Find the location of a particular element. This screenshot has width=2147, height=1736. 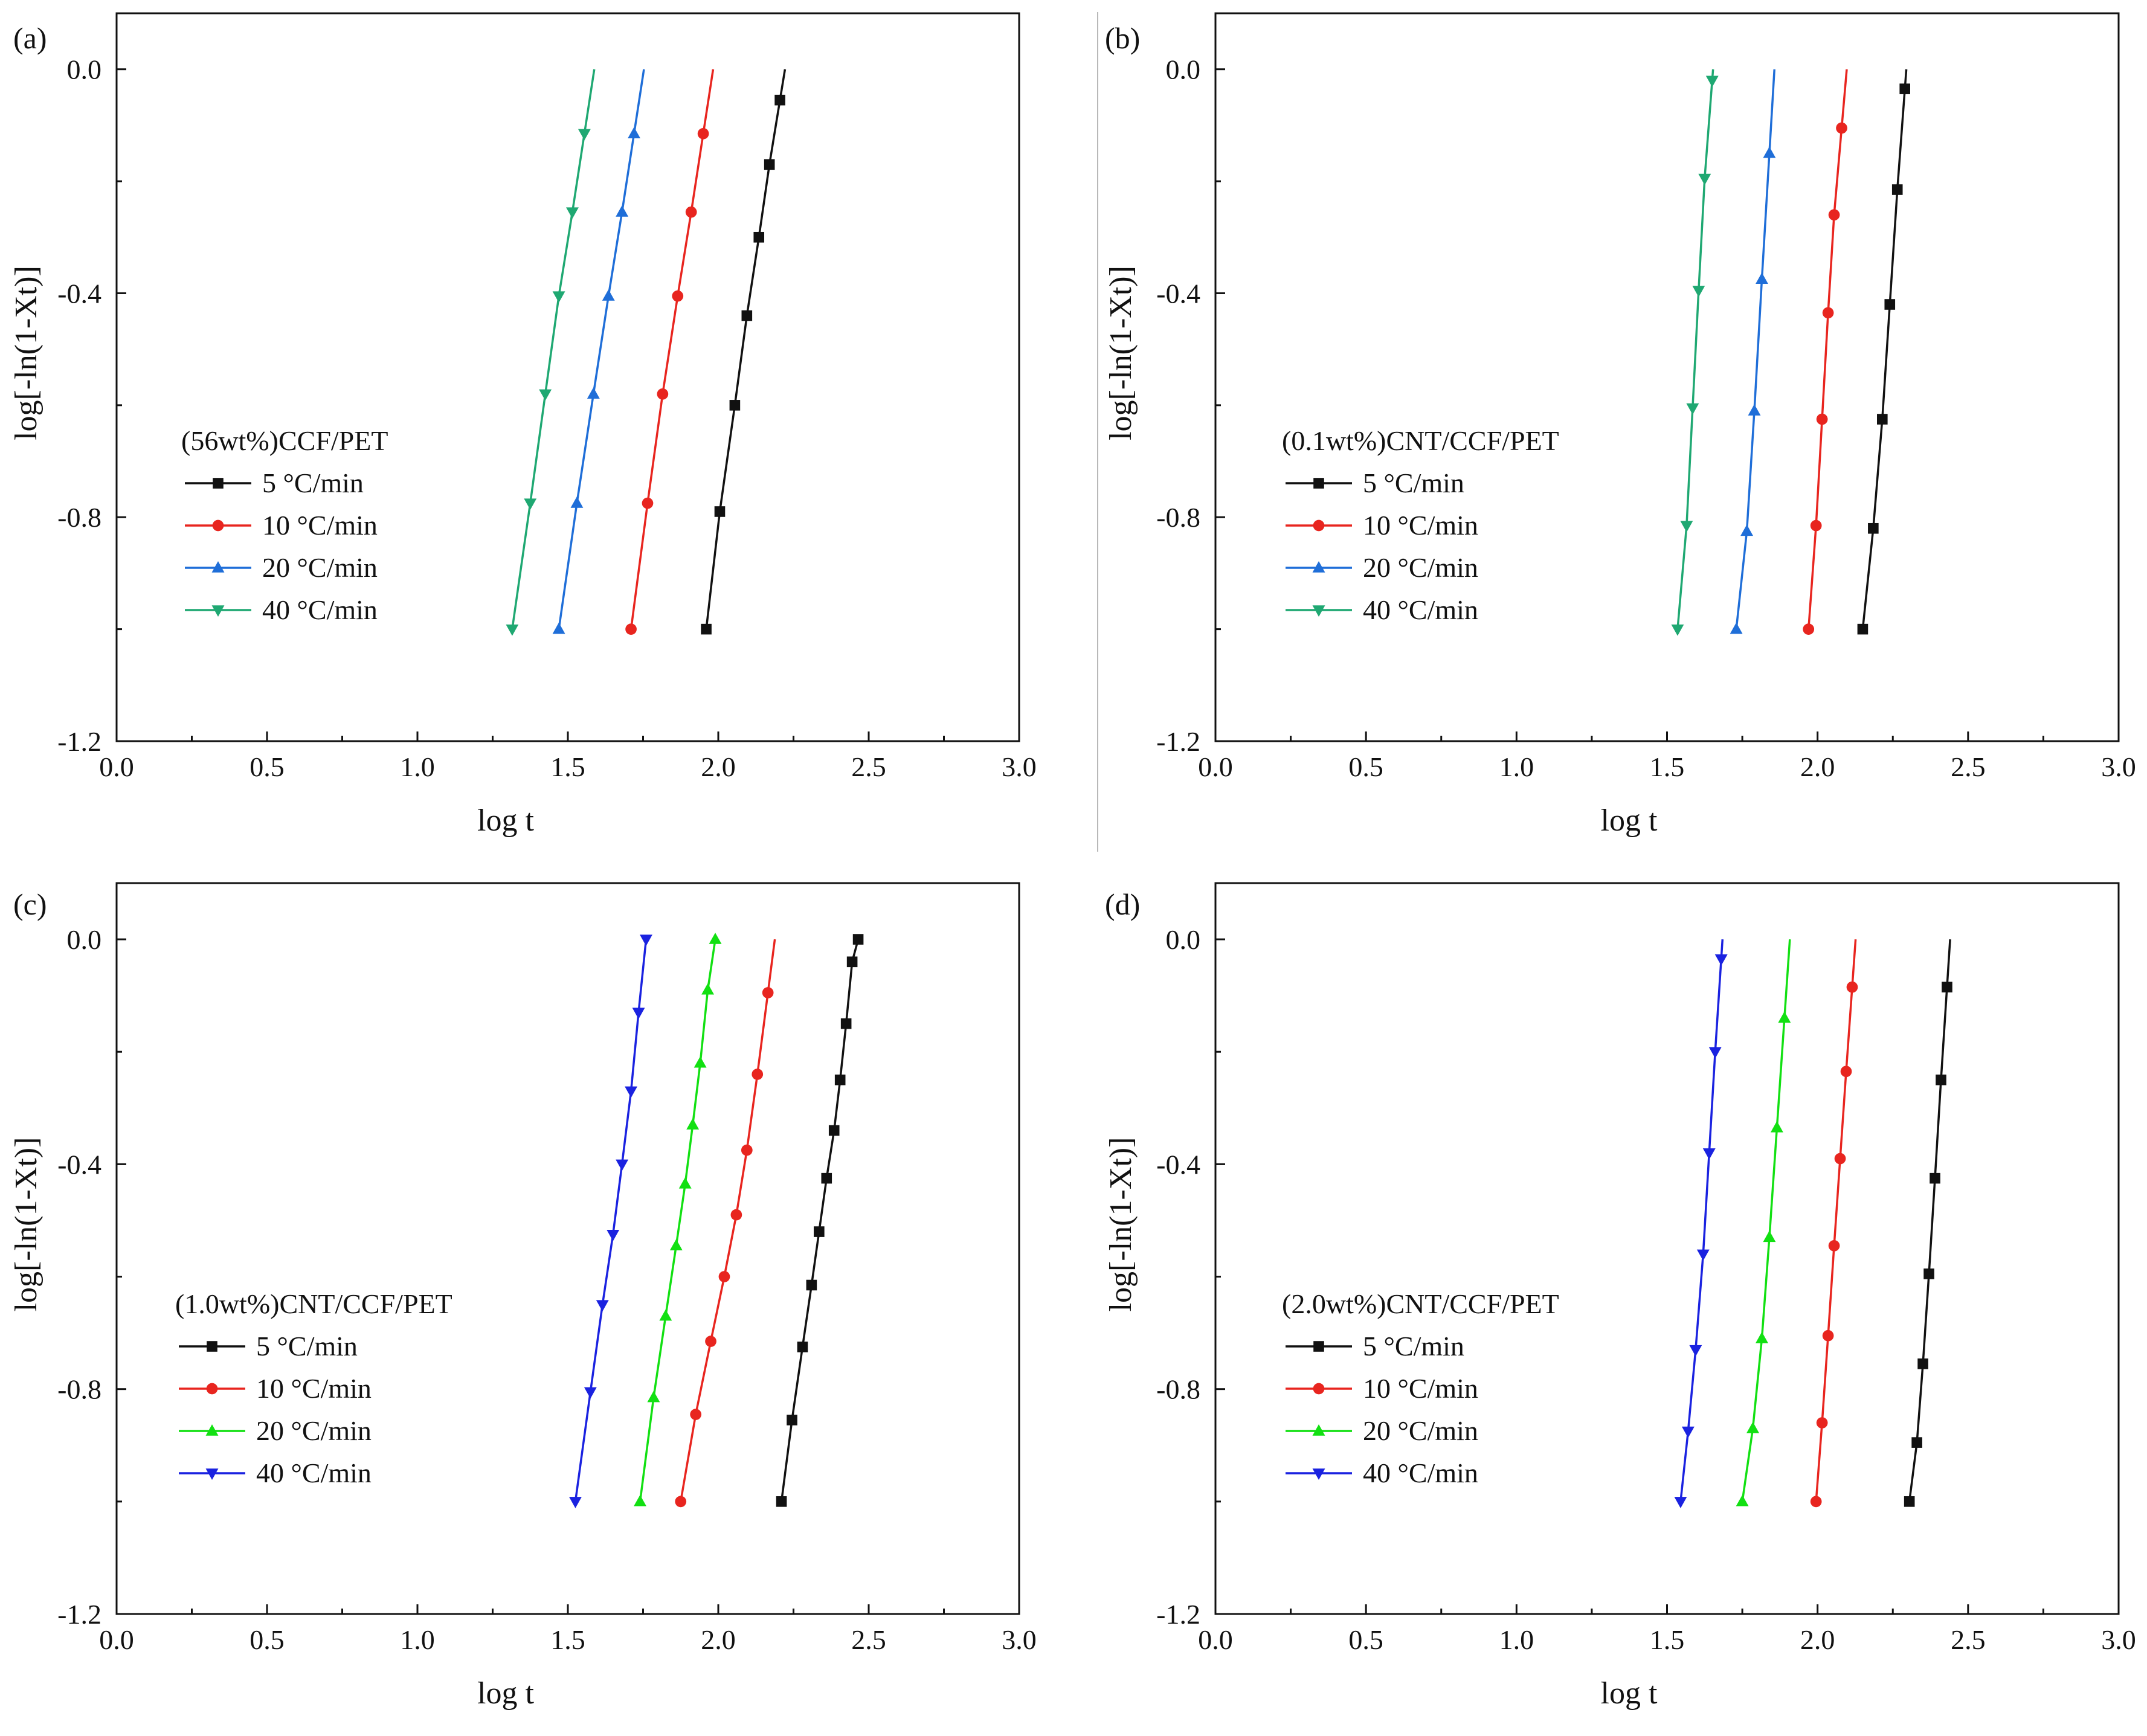

x-tick-label: 2.5 is located at coordinates (868, 1639).